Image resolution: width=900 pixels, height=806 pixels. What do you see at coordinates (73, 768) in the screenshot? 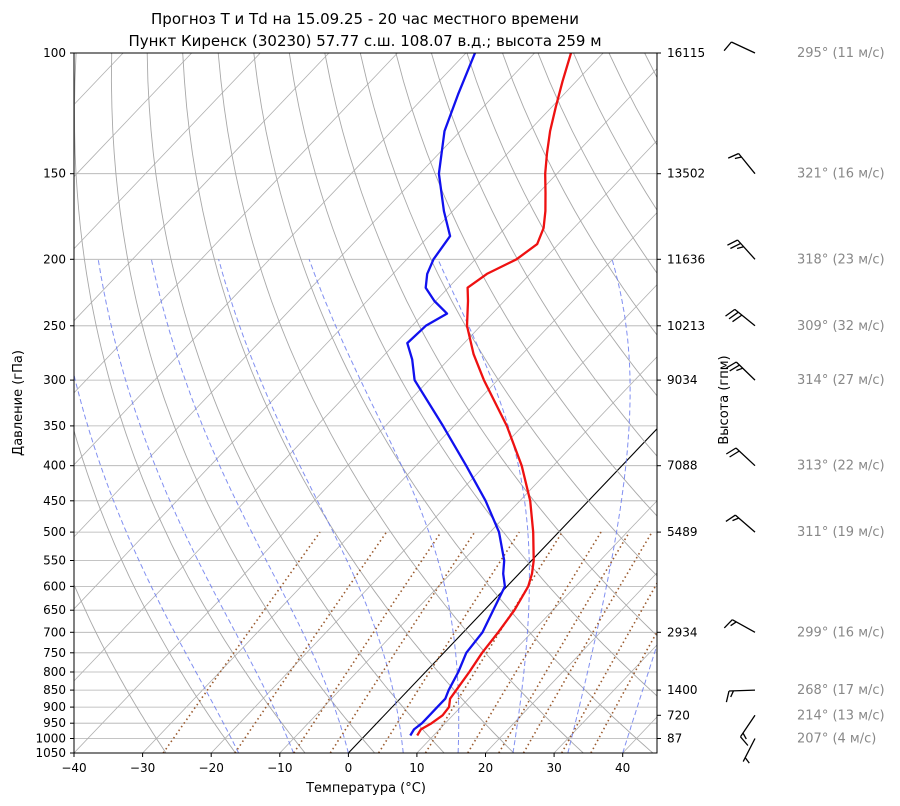
I see `x-tick-label: −40` at bounding box center [73, 768].